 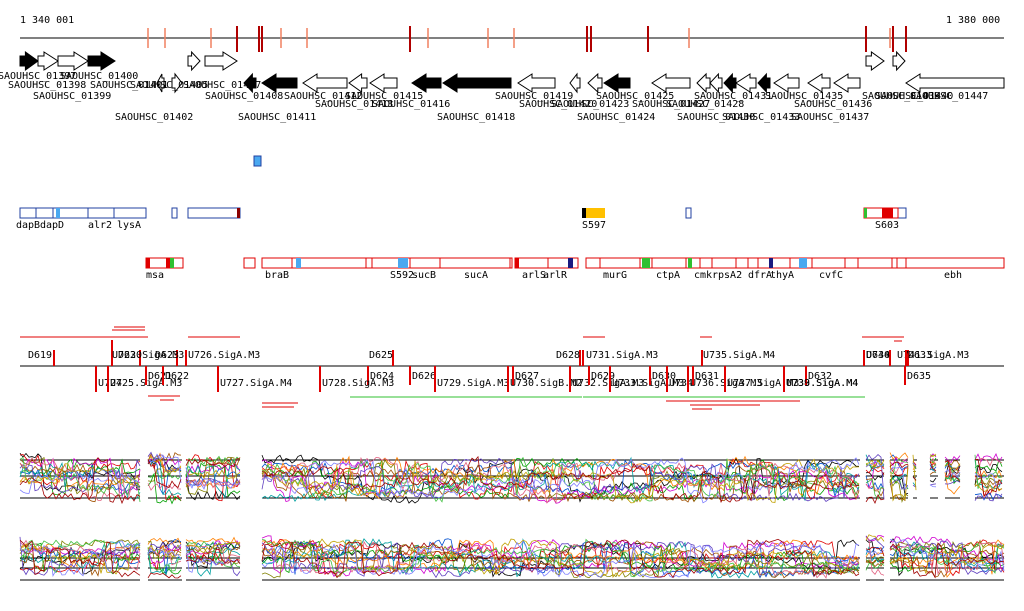 I want to click on operon-label: rpsA2, so click(x=727, y=275).